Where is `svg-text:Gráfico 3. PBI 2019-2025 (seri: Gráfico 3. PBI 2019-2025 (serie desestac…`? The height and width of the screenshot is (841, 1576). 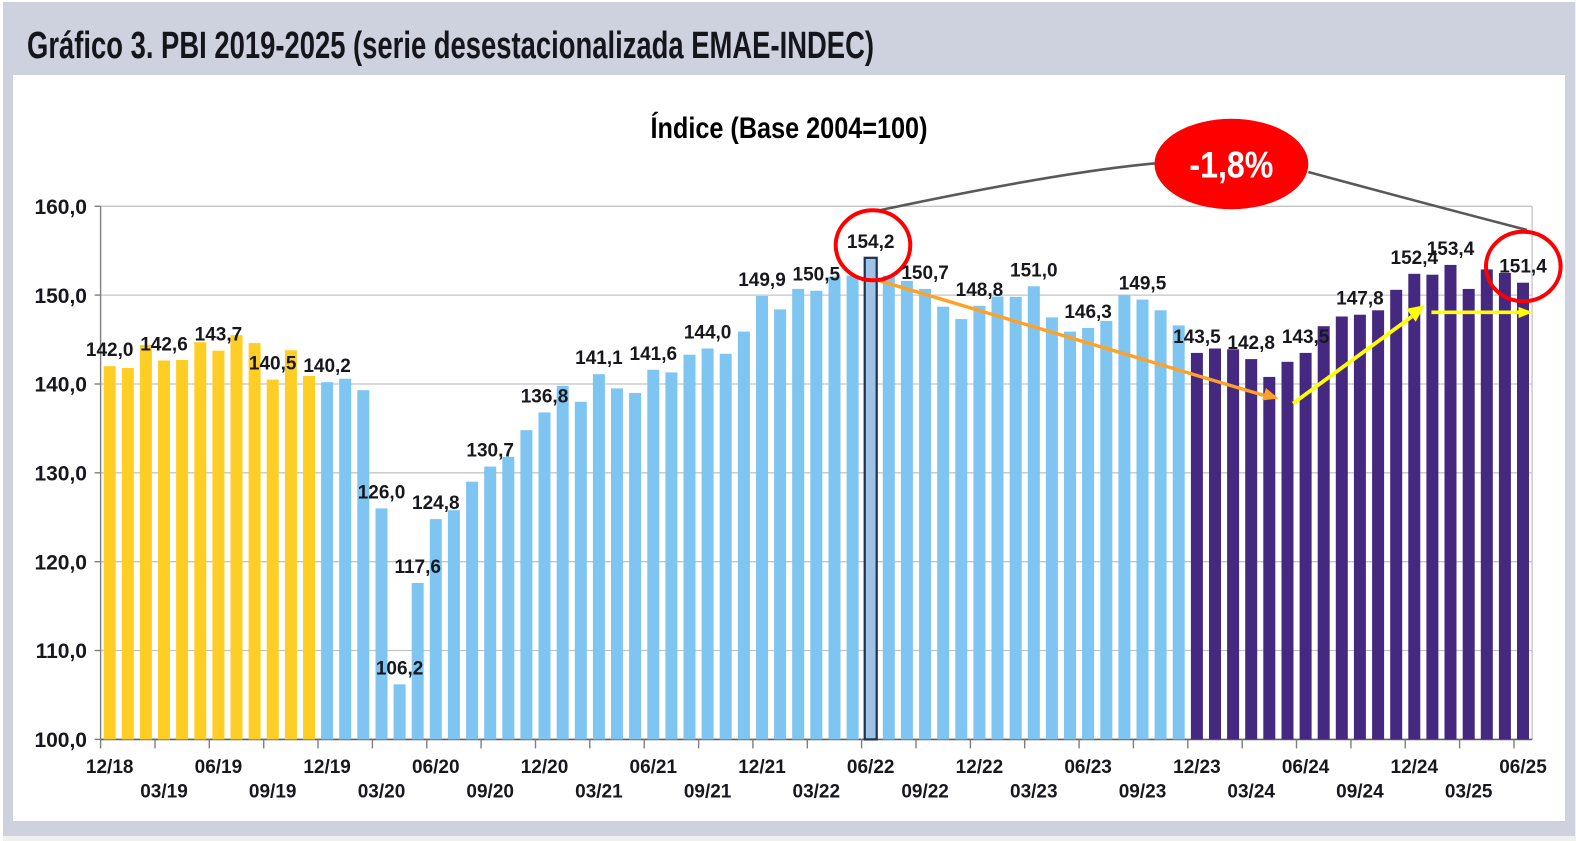
svg-text:Gráfico 3. PBI 2019-2025 (seri: Gráfico 3. PBI 2019-2025 (serie desestac… is located at coordinates (450, 46).